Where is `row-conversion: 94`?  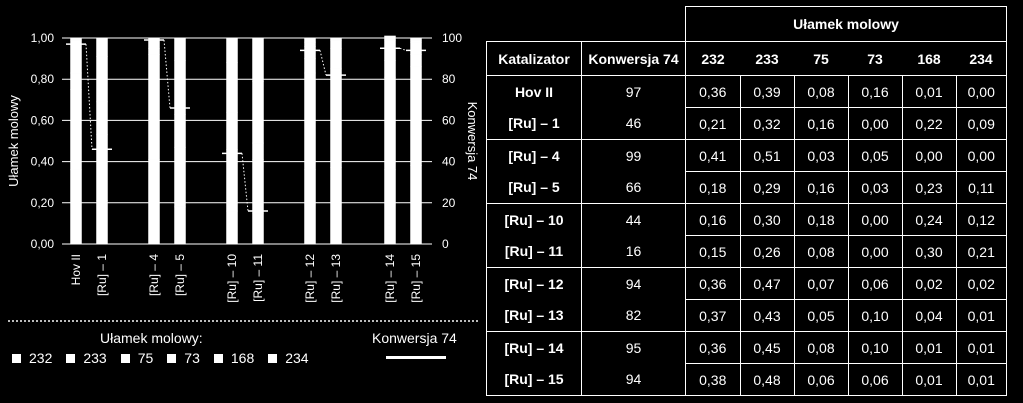 row-conversion: 94 is located at coordinates (633, 379).